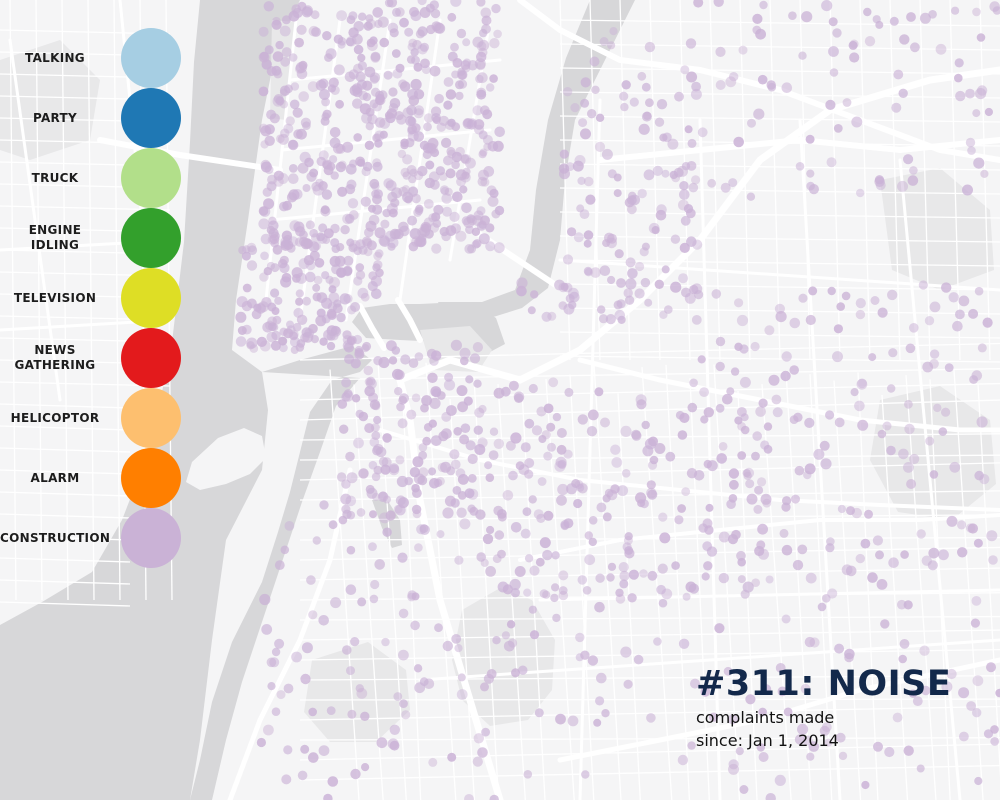 This screenshot has width=1000, height=800. I want to click on legend-item: ENGINE IDLING, so click(100, 238).